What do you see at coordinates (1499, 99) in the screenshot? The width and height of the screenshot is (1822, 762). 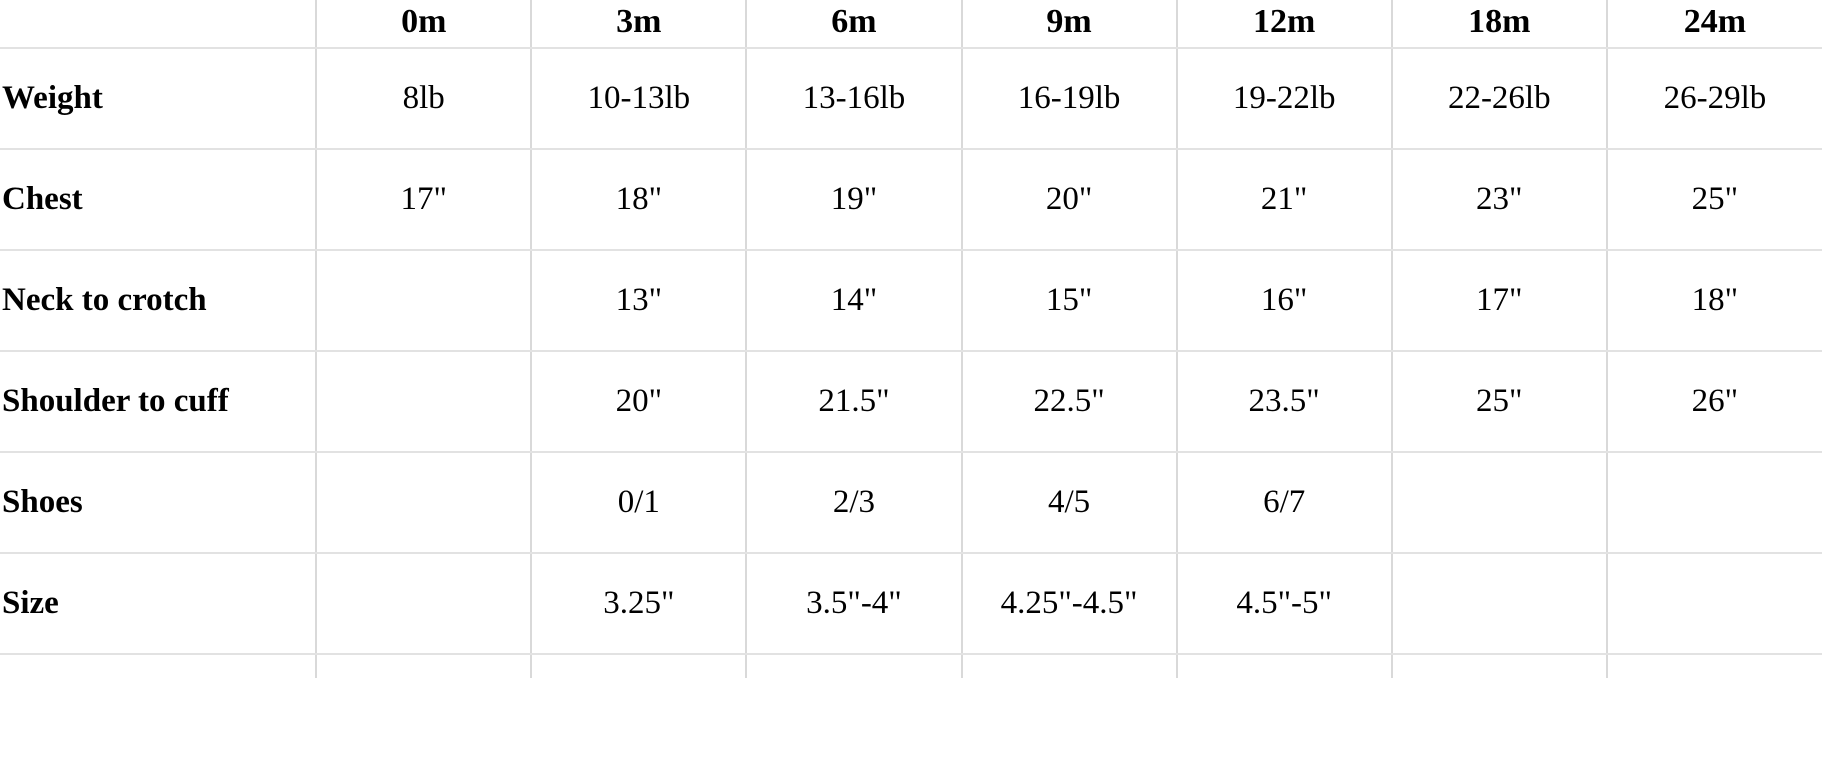 I see `cell-weight-18m: 22-26lb` at bounding box center [1499, 99].